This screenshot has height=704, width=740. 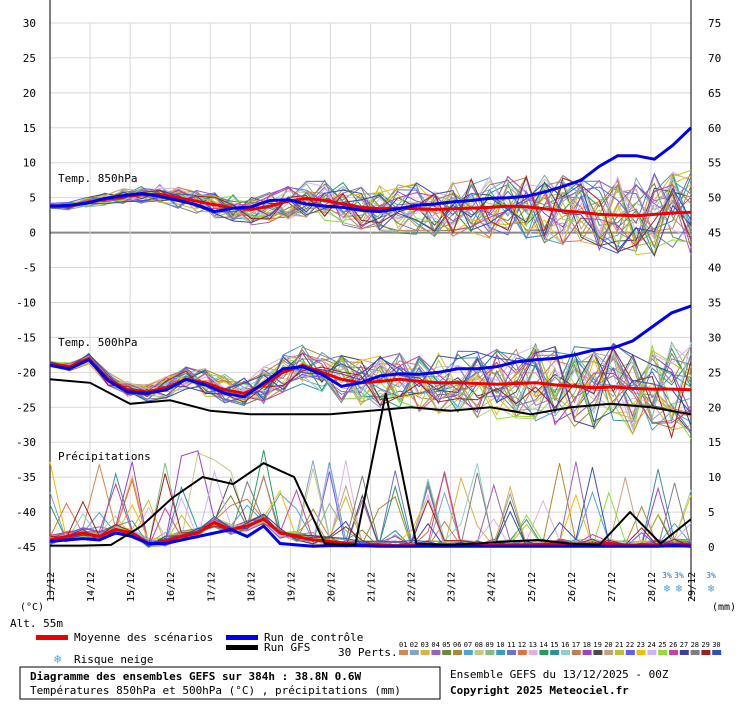 What do you see at coordinates (565, 645) in the screenshot?
I see `member-legend-number: 16` at bounding box center [565, 645].